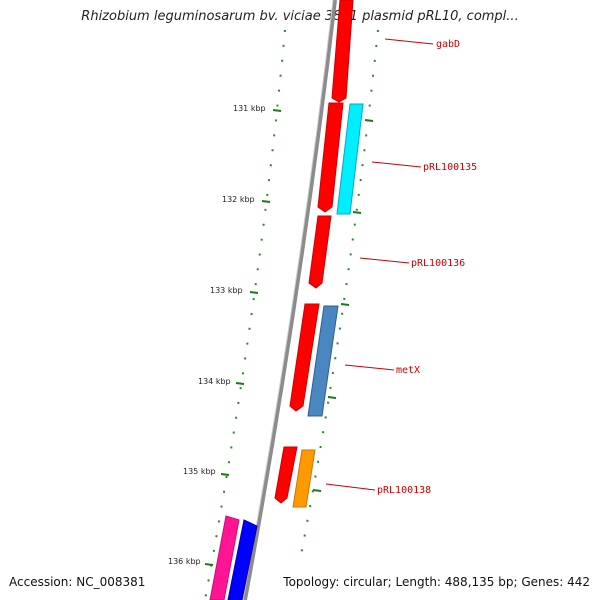 This screenshot has height=600, width=600. Describe the element at coordinates (224, 557) in the screenshot. I see `gene-pink` at that location.